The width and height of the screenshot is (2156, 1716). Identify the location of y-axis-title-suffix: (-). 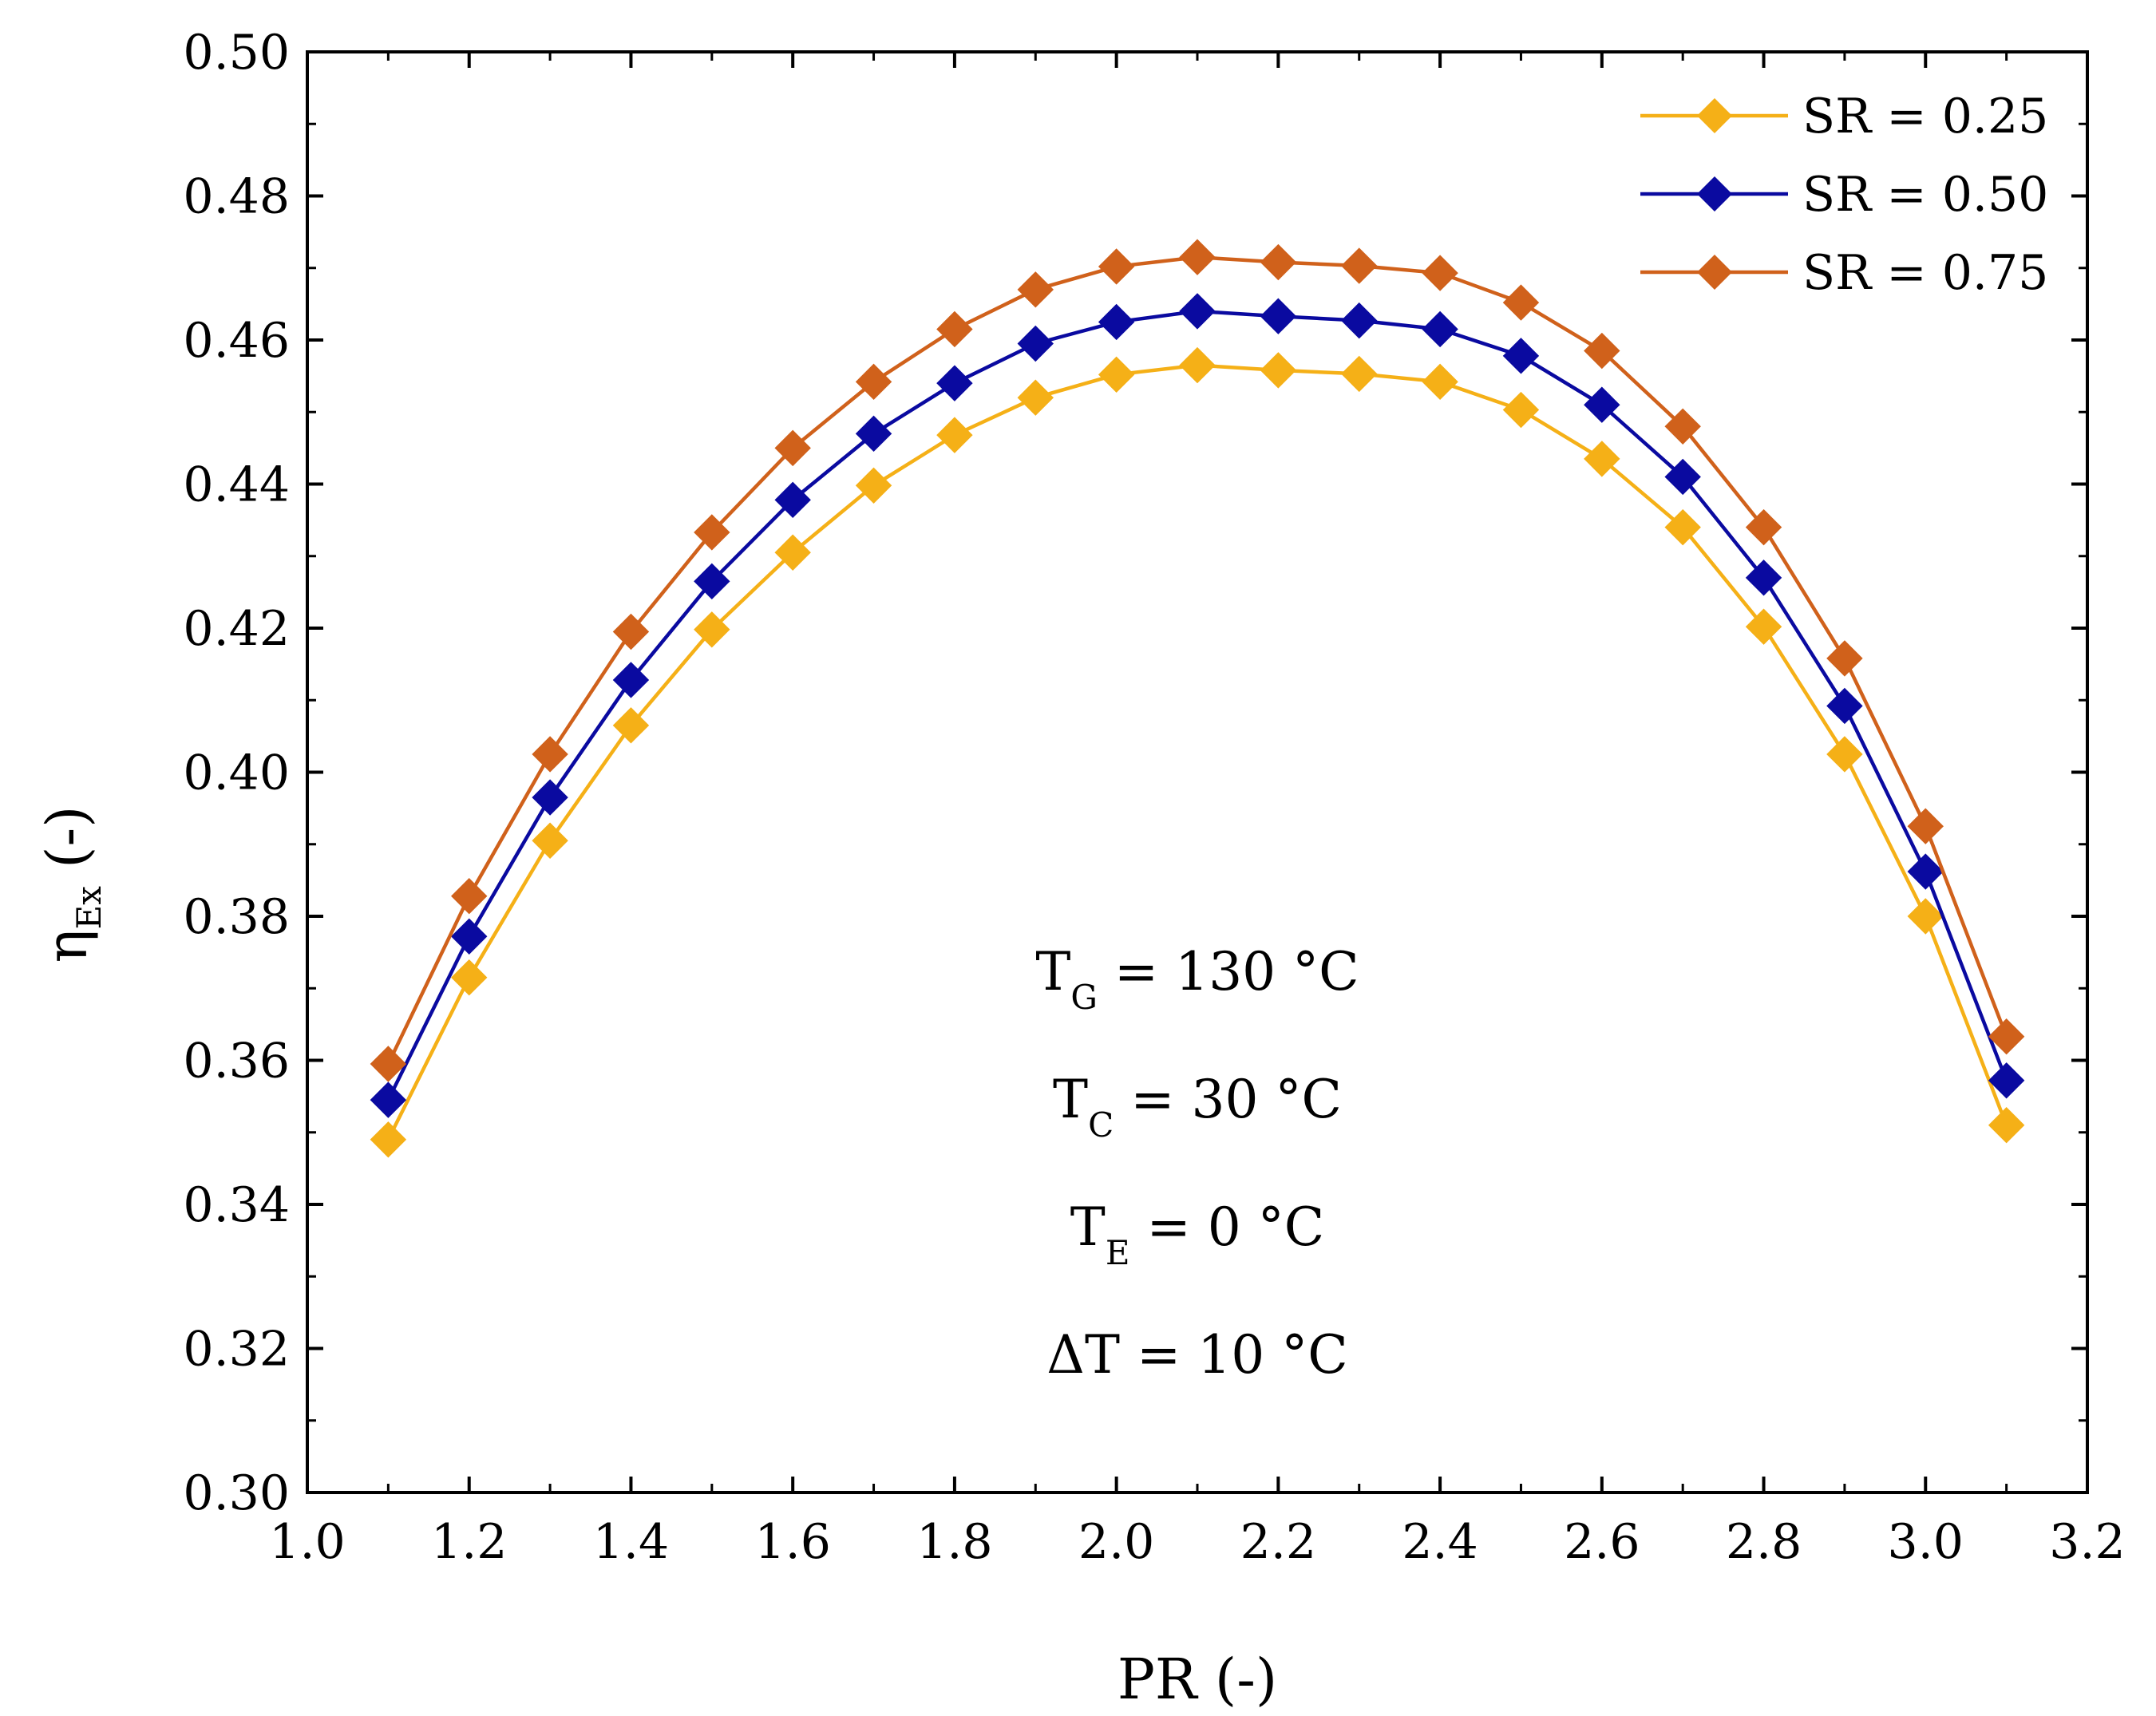
(67, 846).